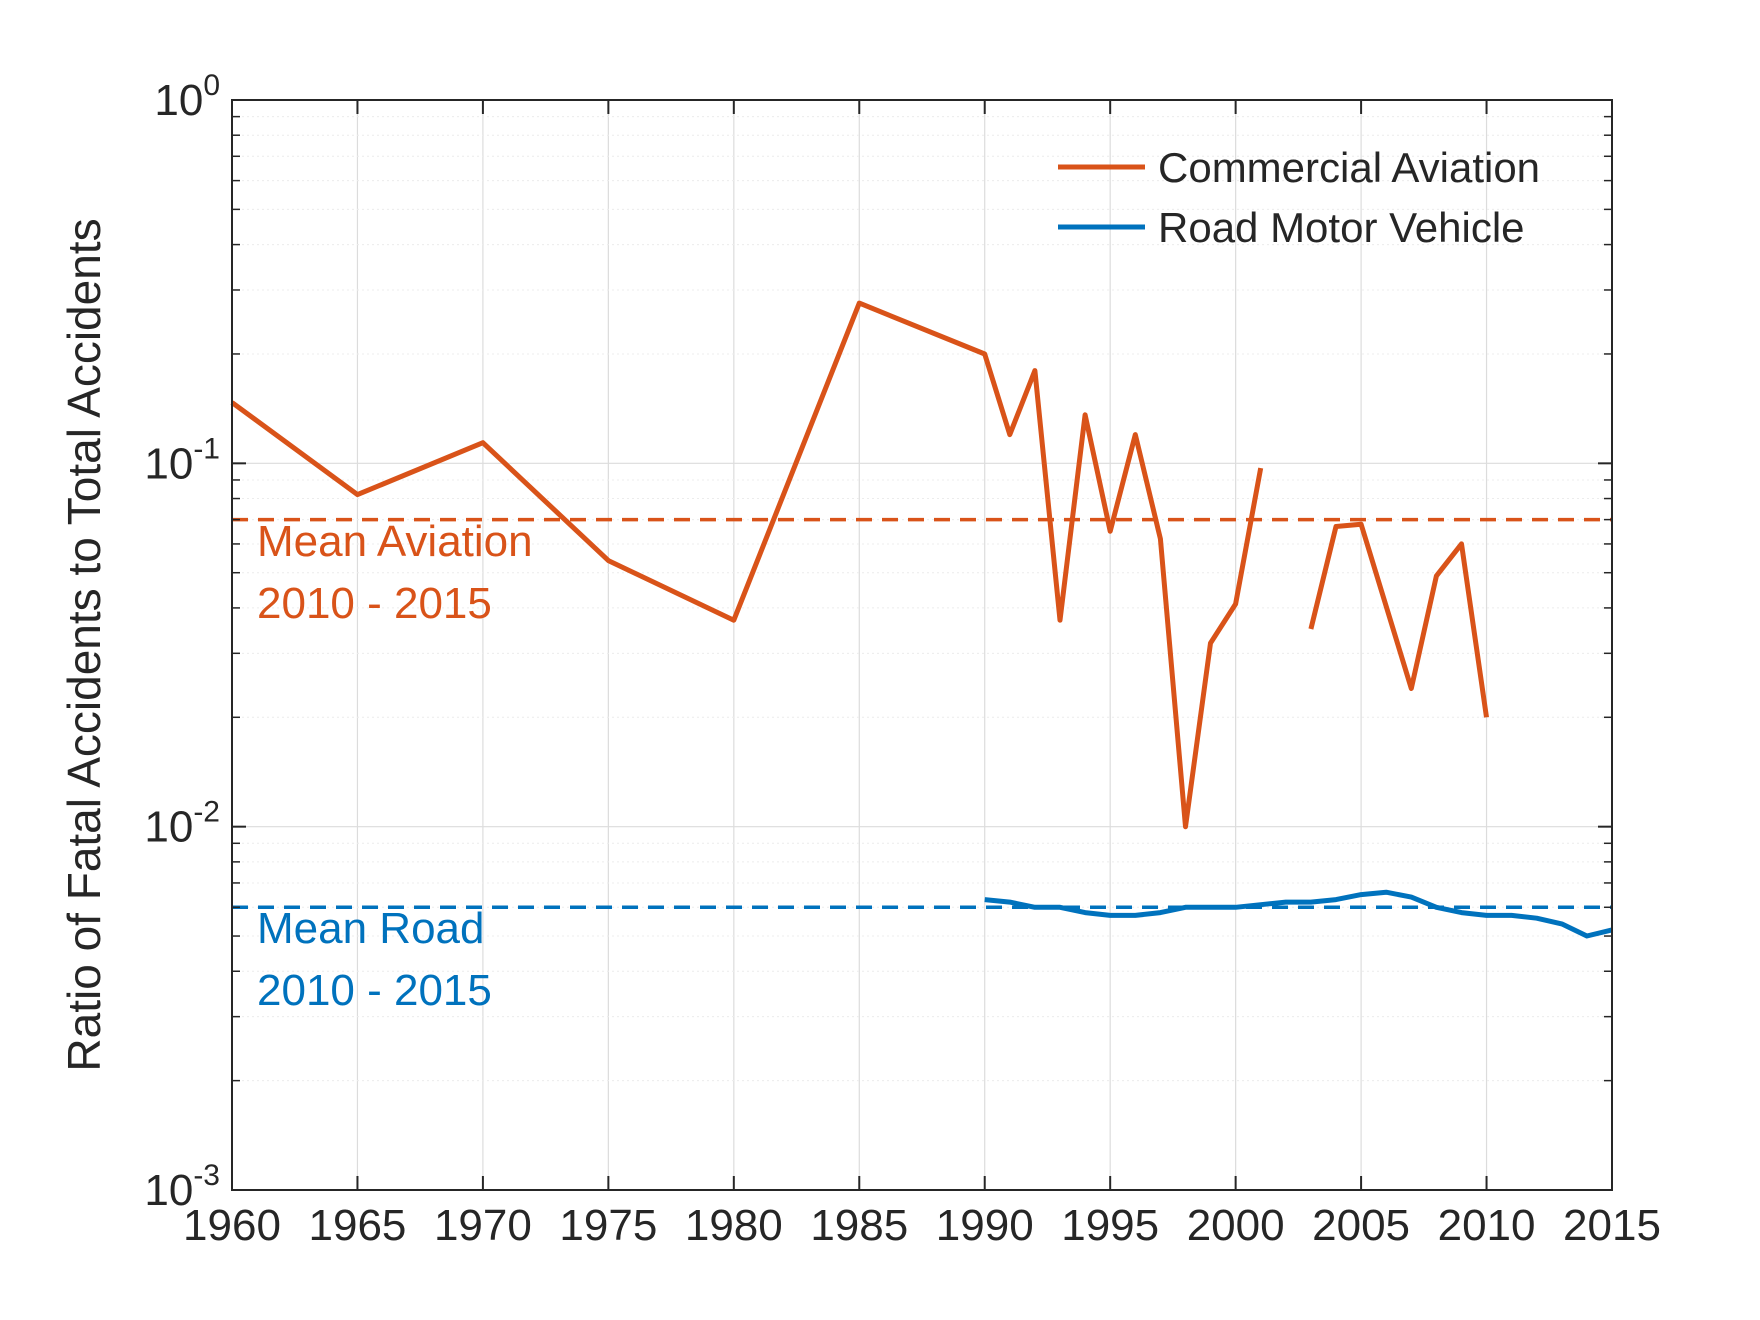  I want to click on mean-annotation: Mean Road, so click(370, 928).